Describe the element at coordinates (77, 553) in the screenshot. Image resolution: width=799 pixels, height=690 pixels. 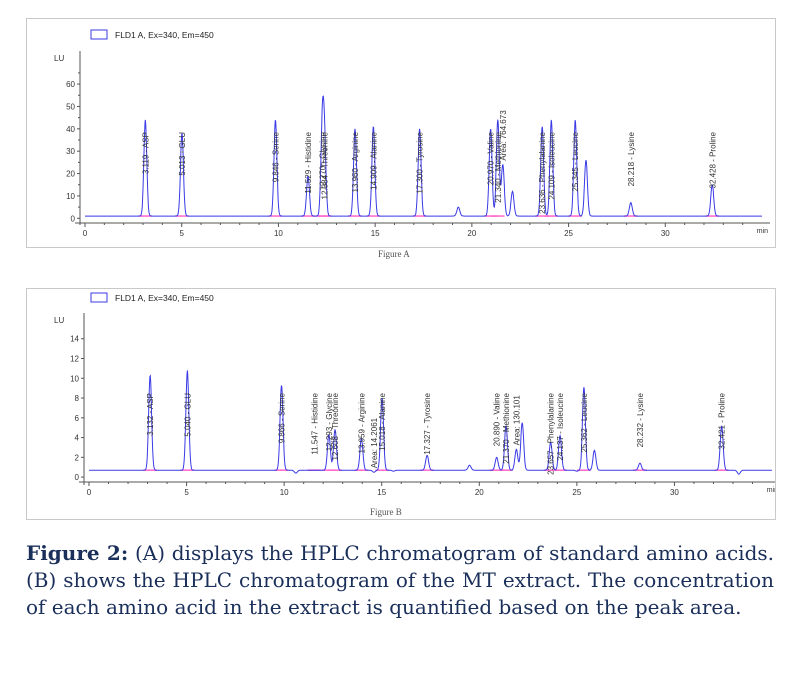
I see `caption-lead: Figure 2:` at that location.